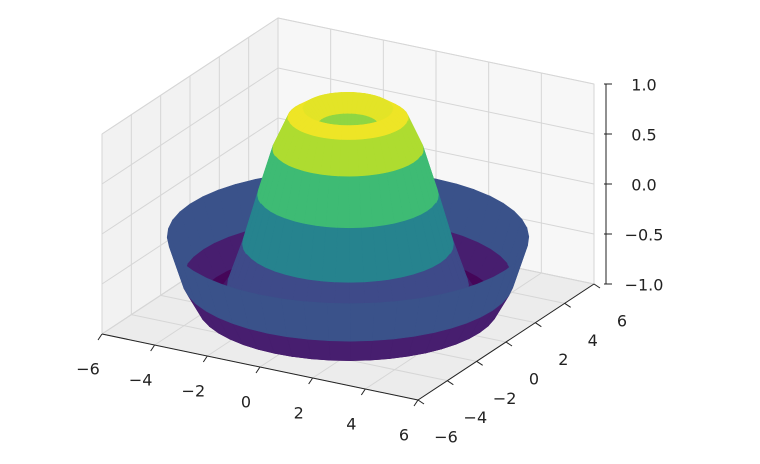 The width and height of the screenshot is (760, 464). Describe the element at coordinates (246, 402) in the screenshot. I see `x-tick-label: 0` at that location.